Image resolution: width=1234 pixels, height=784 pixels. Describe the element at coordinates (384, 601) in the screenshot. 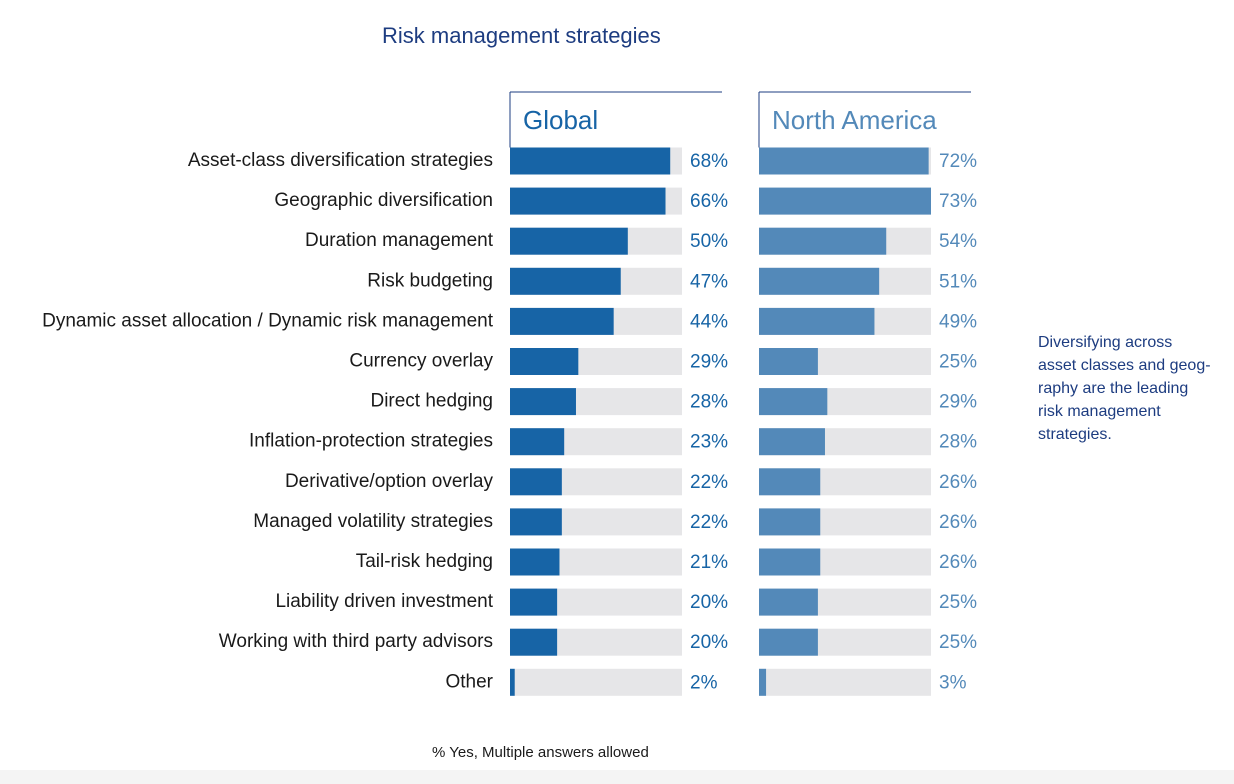

I see `category-label: Liability driven investment` at that location.